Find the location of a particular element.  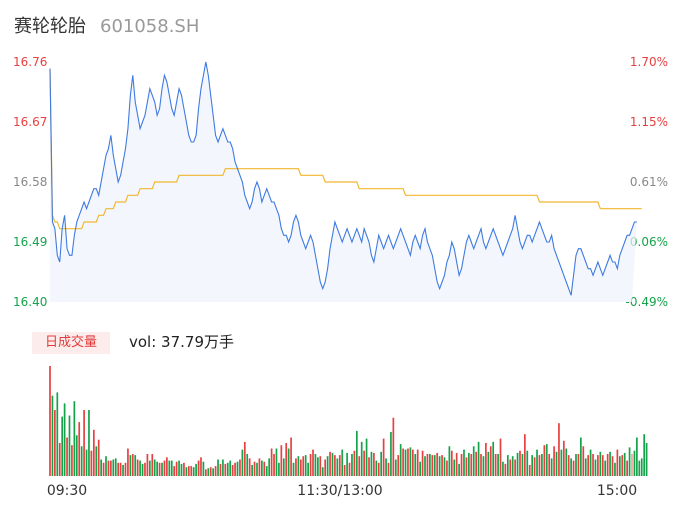

price-tick-label: 16.40 is located at coordinates (30, 302).